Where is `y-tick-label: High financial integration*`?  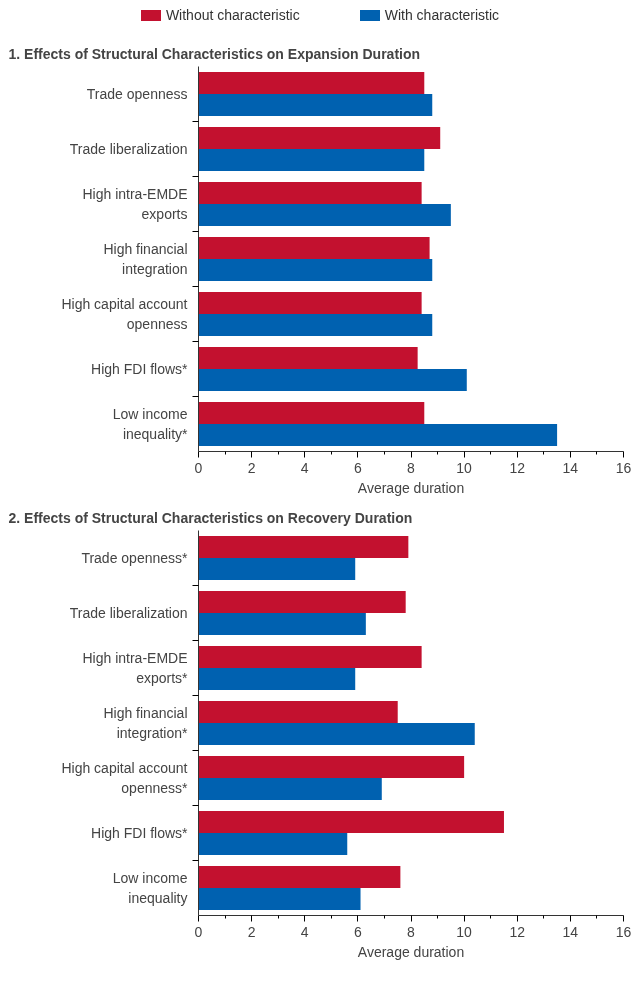
y-tick-label: High financial integration* is located at coordinates (146, 723).